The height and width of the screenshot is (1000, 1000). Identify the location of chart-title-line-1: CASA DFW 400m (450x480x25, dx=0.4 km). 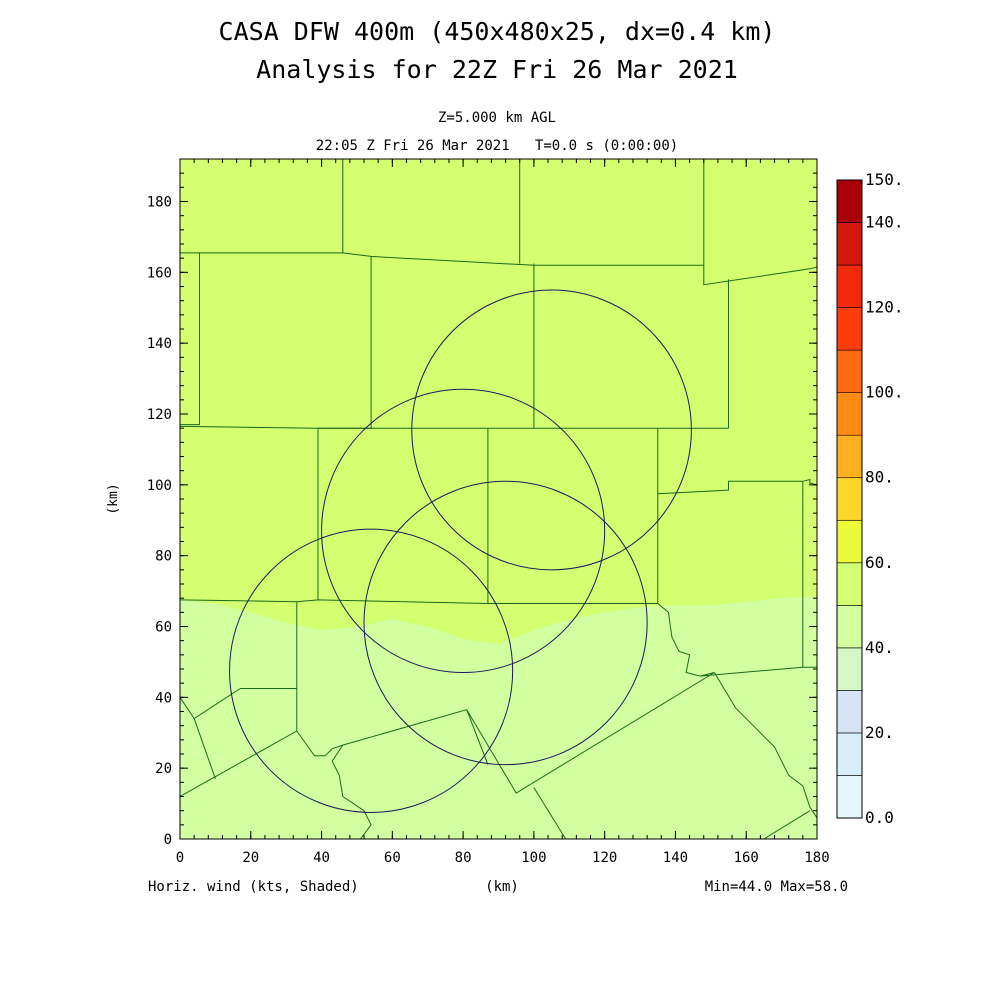
(497, 31).